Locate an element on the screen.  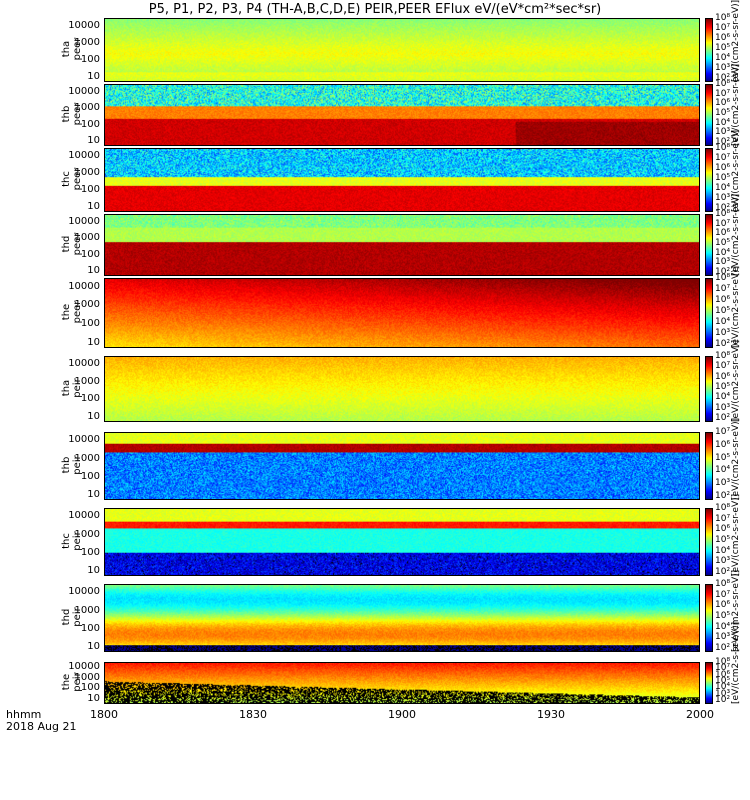
x-axis is located at coordinates (402, 703).